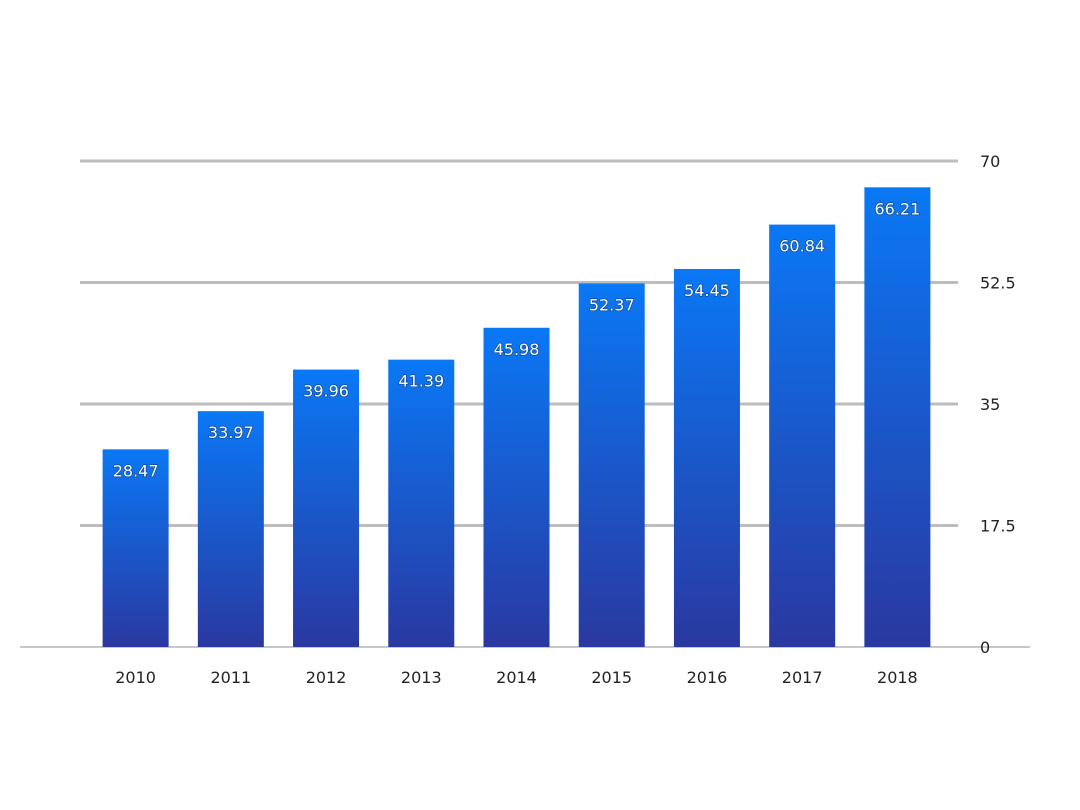 The image size is (1080, 810). I want to click on data-label-2013: 41.39, so click(421, 381).